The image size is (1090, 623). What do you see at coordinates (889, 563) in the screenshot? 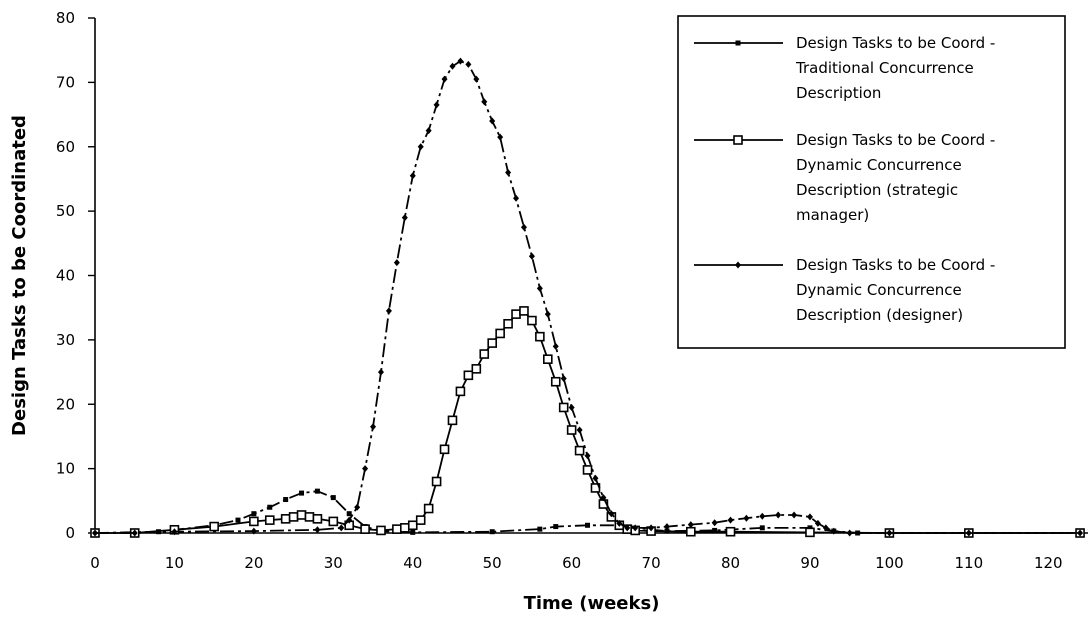
I see `x-tick-label: 100` at bounding box center [889, 563].